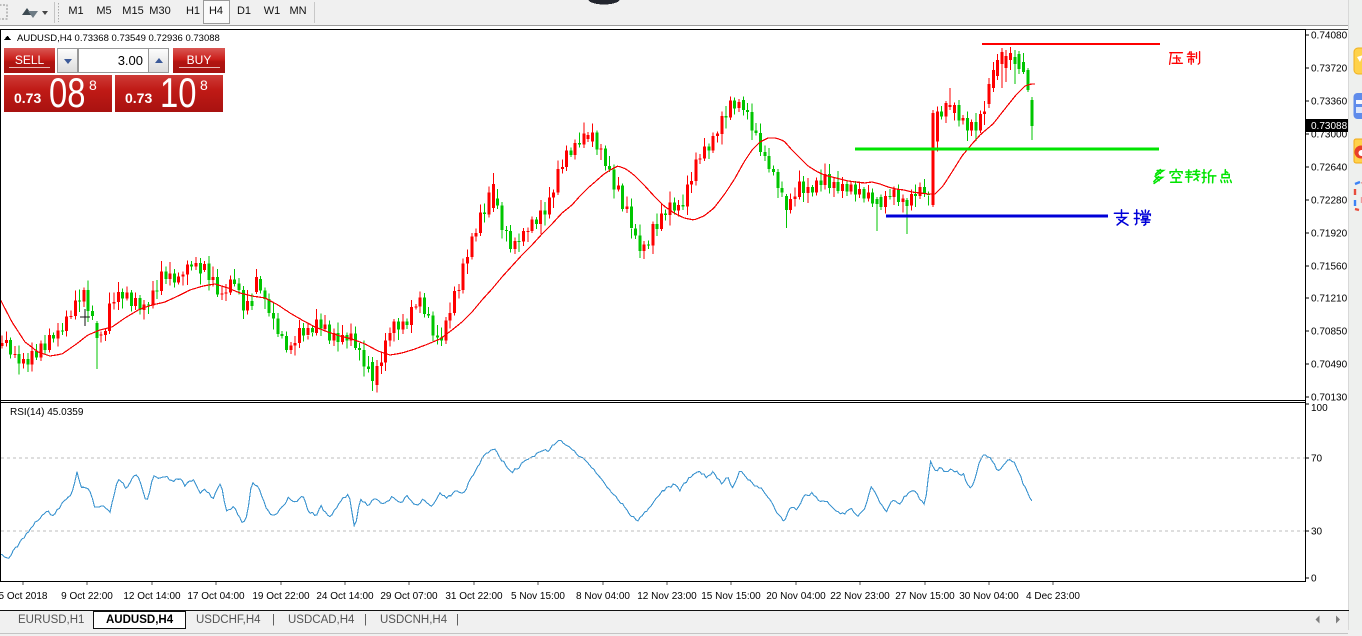  Describe the element at coordinates (216, 596) in the screenshot. I see `svg-text: 17 Oct 04:00` at that location.